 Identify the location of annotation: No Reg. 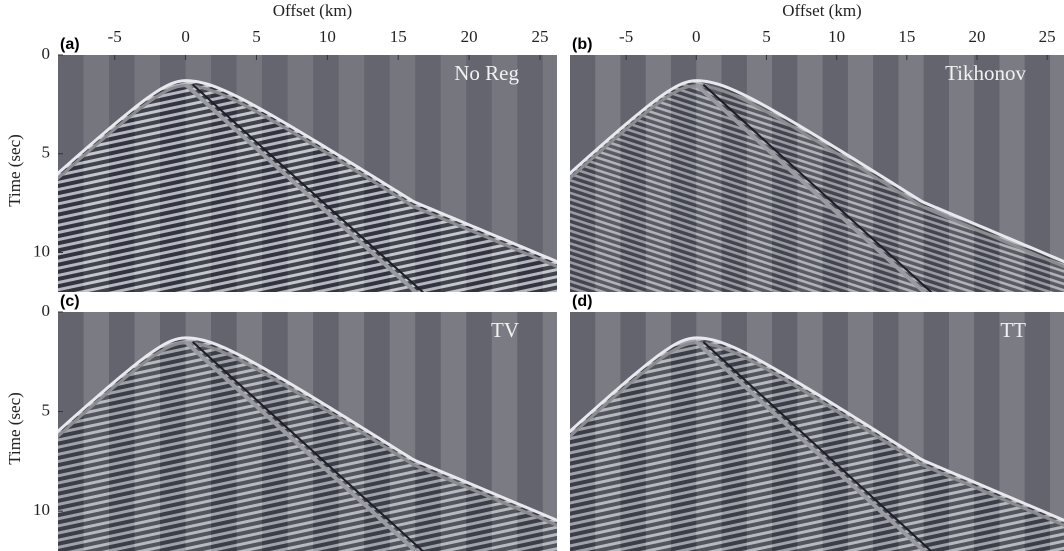
(486, 73).